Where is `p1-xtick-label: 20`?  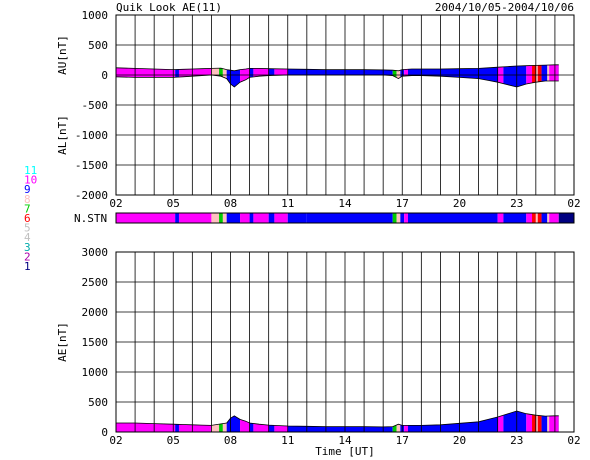
p1-xtick-label: 20 is located at coordinates (459, 203).